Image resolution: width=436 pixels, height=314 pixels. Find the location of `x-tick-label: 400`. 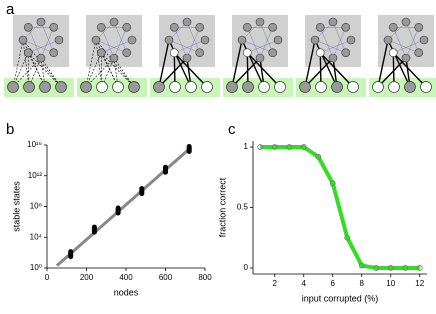

x-tick-label: 400 is located at coordinates (126, 277).